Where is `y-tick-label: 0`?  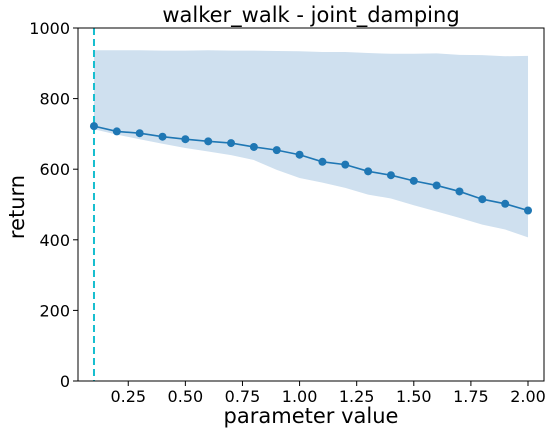 y-tick-label: 0 is located at coordinates (65, 381).